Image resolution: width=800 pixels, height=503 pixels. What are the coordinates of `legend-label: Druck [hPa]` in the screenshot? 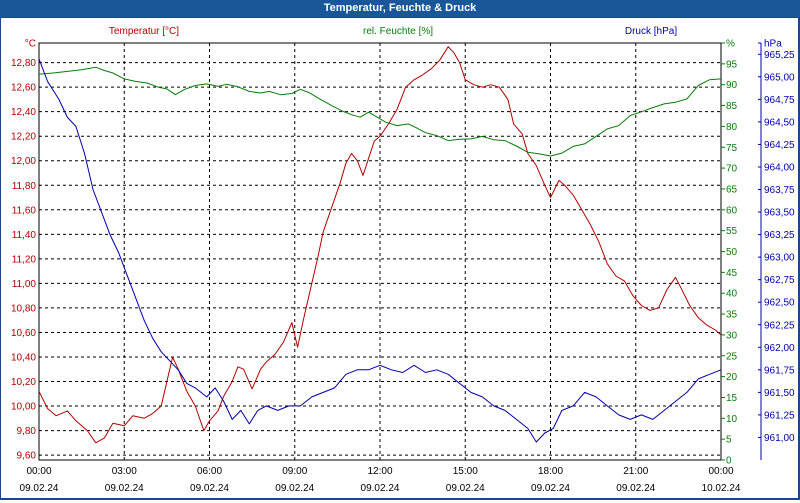 It's located at (651, 31).